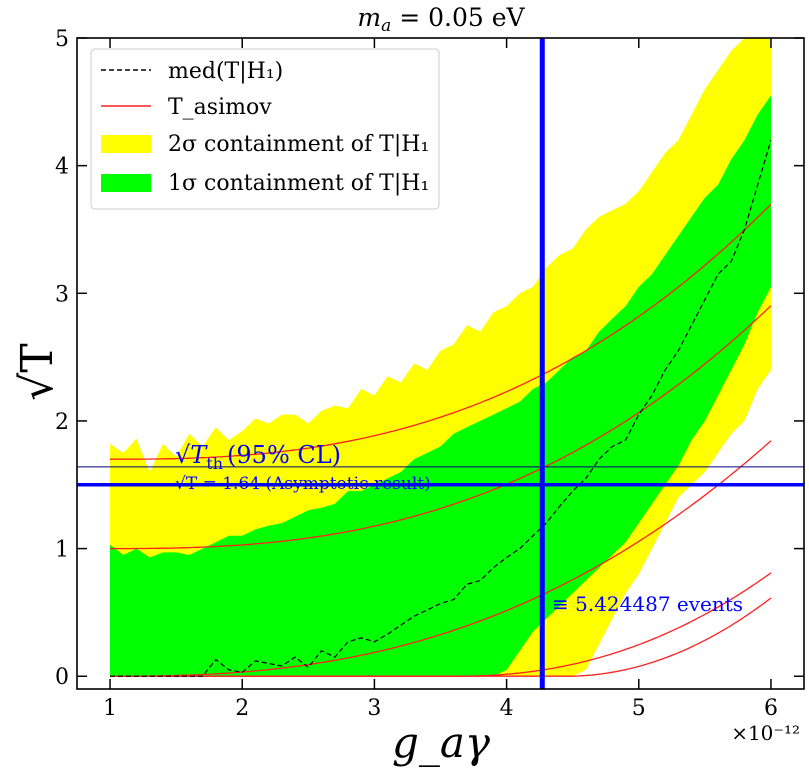  What do you see at coordinates (225, 71) in the screenshot?
I see `legend-median-label: med(T|H₁)` at bounding box center [225, 71].